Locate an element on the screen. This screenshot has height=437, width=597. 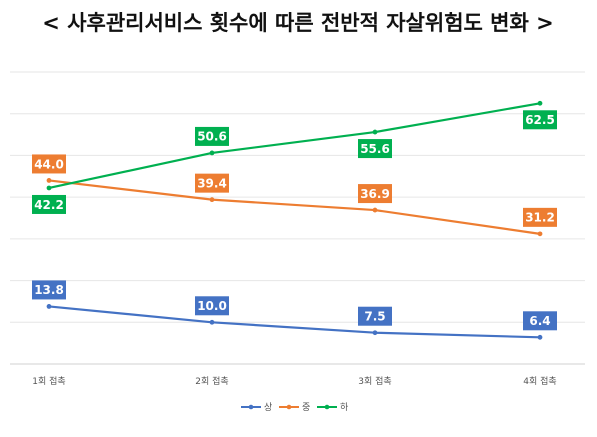
data-label: 31.2 is located at coordinates (540, 218).